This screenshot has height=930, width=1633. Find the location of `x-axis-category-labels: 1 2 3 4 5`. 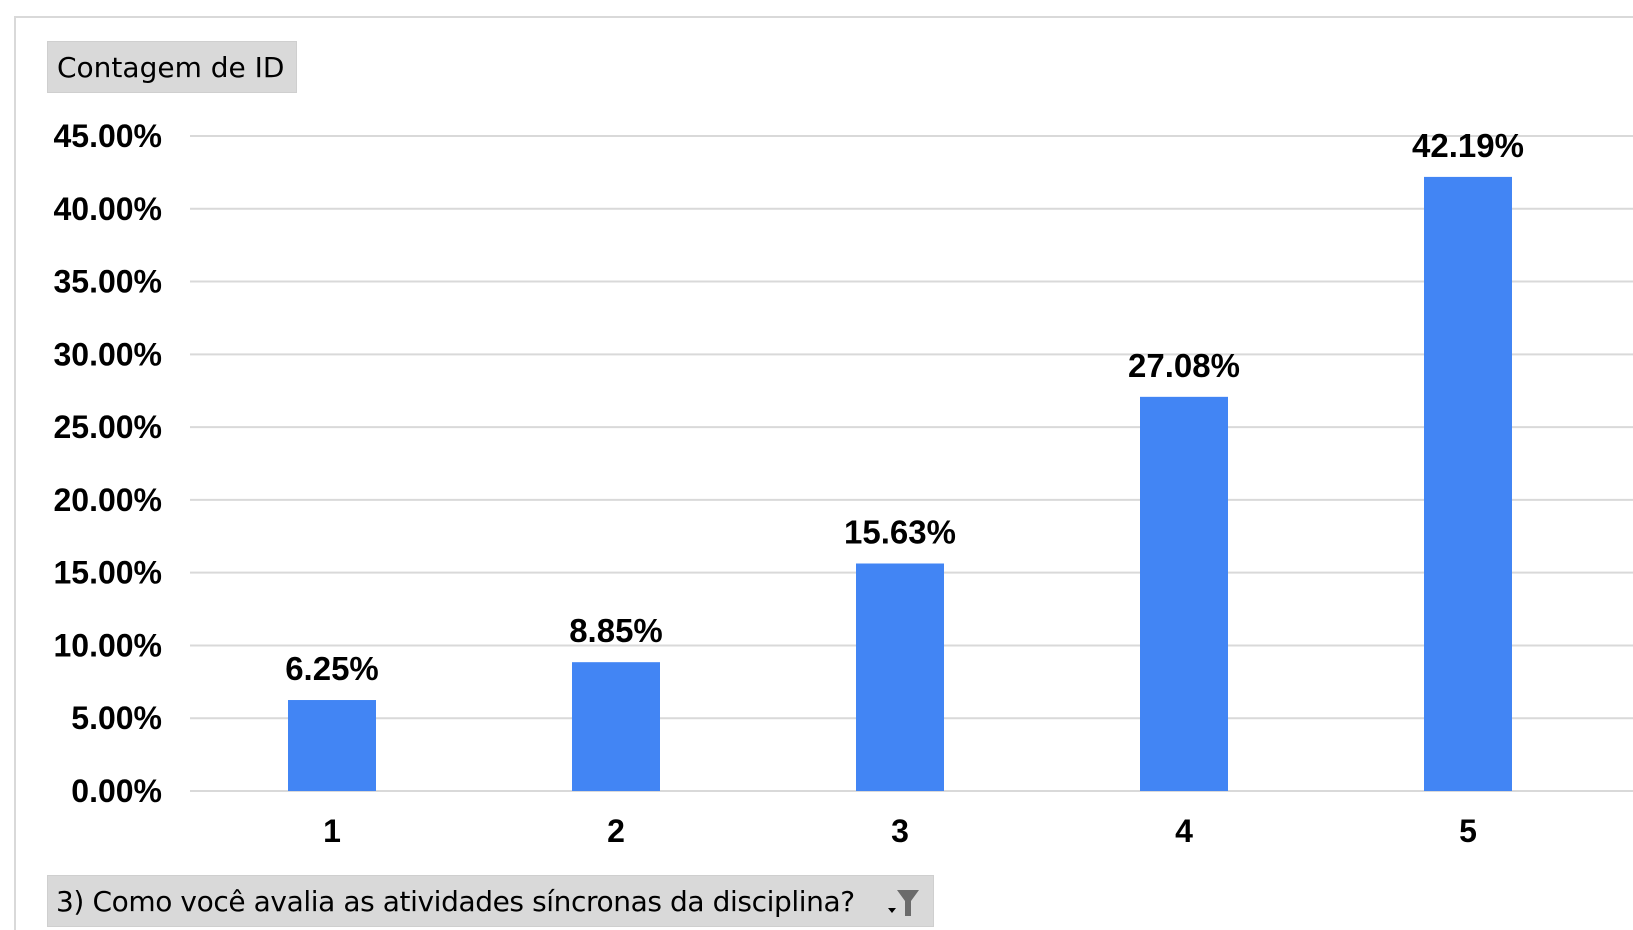

x-axis-category-labels: 1 2 3 4 5 is located at coordinates (900, 831).